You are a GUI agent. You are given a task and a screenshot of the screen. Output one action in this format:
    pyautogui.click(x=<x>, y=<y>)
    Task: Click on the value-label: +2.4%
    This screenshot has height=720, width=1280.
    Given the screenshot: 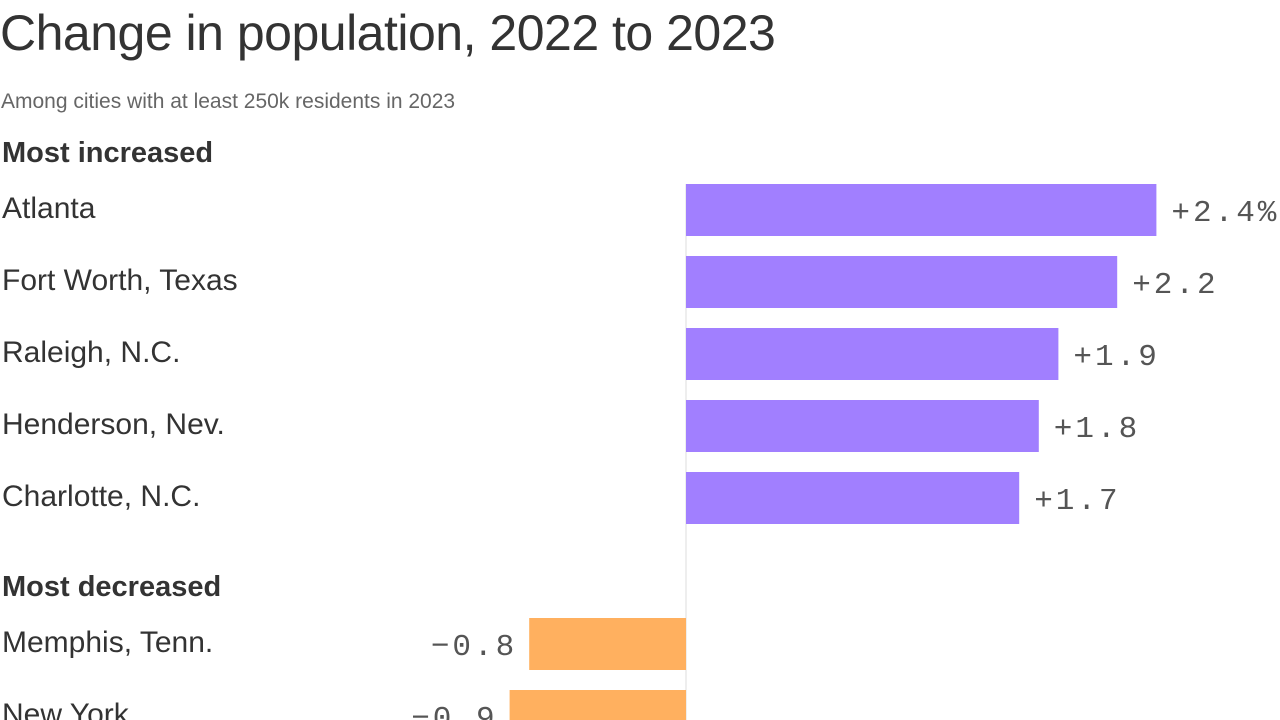 What is the action you would take?
    pyautogui.click(x=1225, y=213)
    